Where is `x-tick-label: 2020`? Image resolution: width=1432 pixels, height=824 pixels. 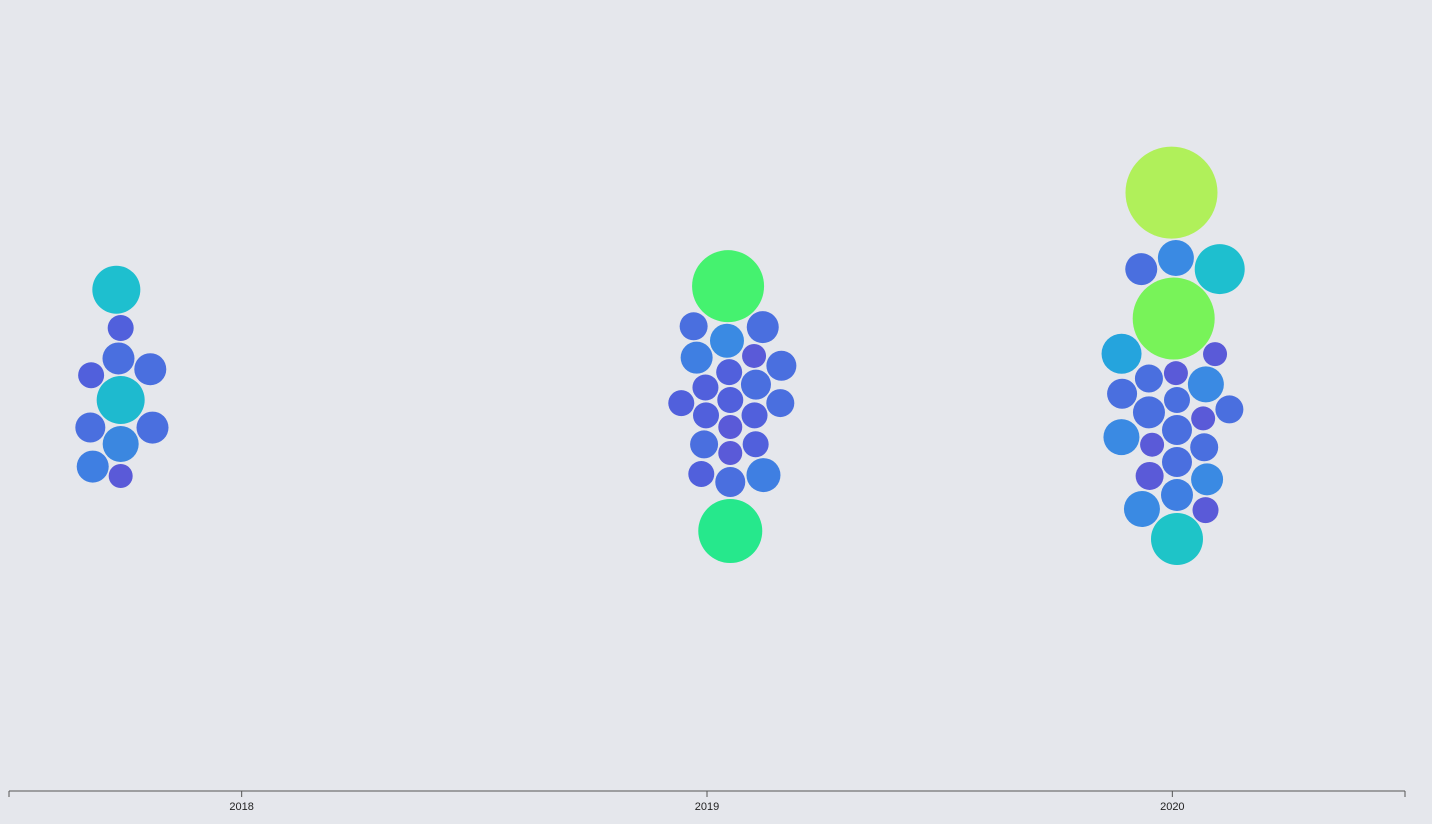 x-tick-label: 2020 is located at coordinates (1172, 807).